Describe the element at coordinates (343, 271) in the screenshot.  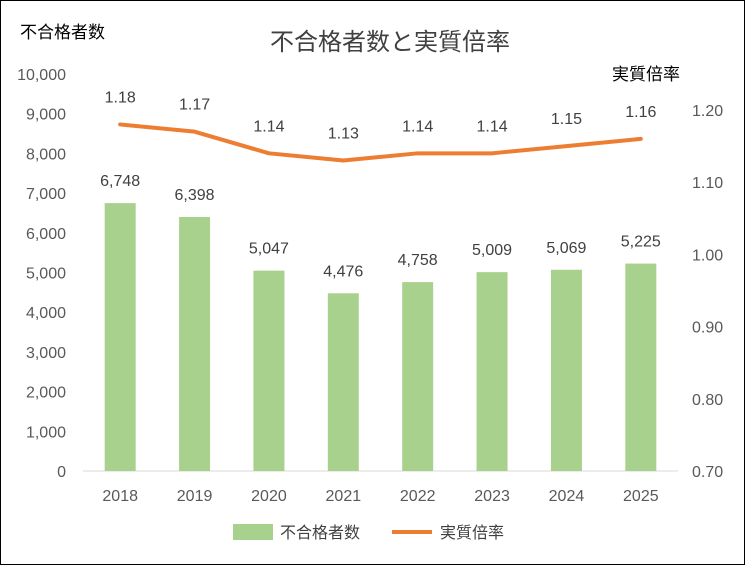
I see `bar-data-label: 4,476` at that location.